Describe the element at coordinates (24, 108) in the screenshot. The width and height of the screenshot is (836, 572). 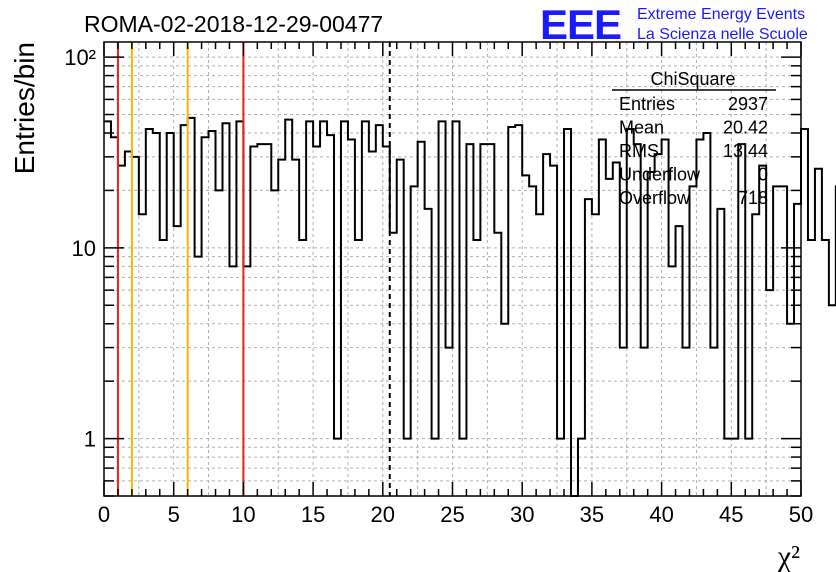
I see `y-axis-title: Entries/bin` at that location.